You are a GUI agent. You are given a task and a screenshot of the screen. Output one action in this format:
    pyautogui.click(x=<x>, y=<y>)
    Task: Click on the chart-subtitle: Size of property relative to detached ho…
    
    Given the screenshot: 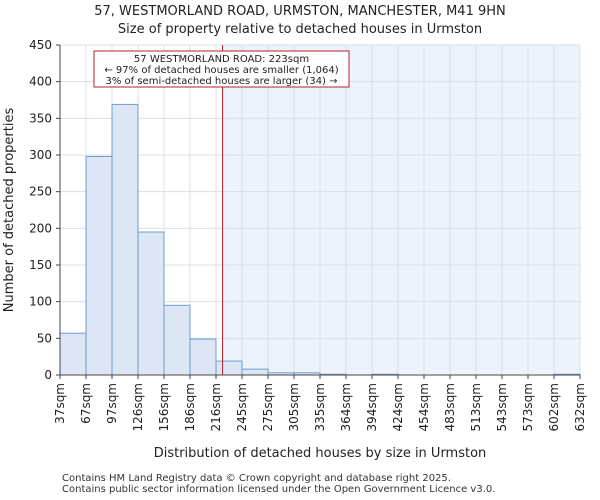 What is the action you would take?
    pyautogui.click(x=300, y=29)
    